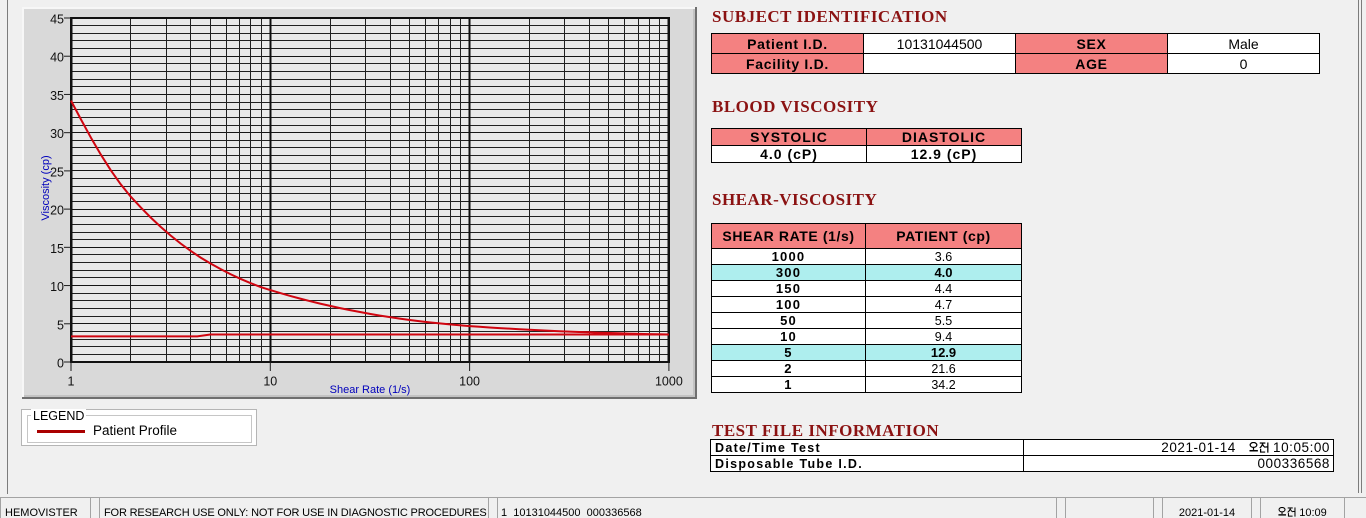  I want to click on svg-text: 25, so click(57, 172).